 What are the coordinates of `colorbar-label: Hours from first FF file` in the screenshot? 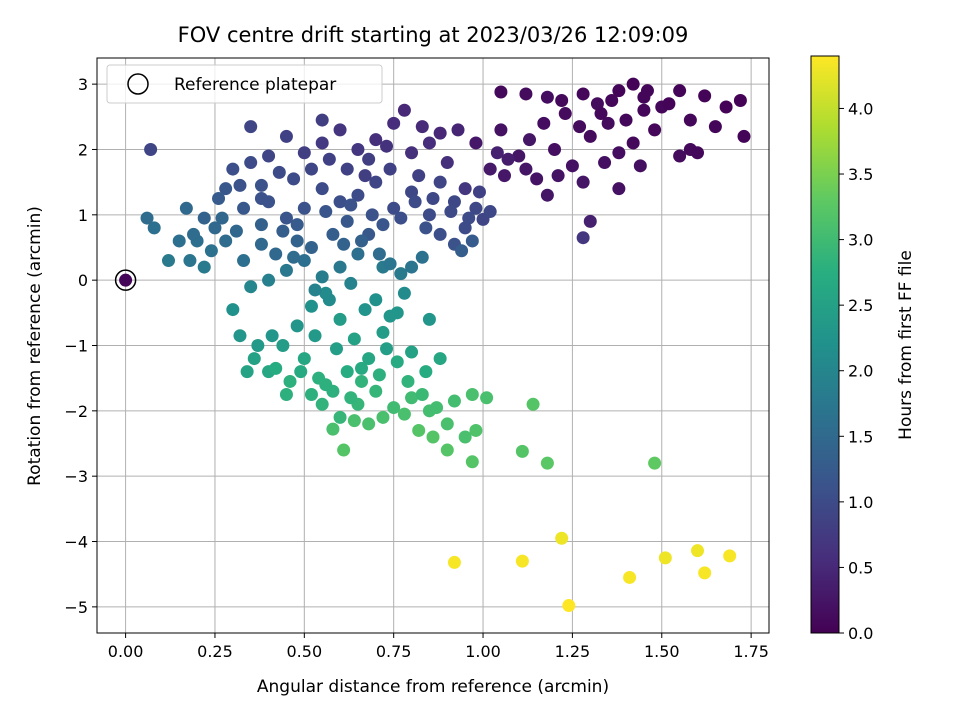 It's located at (906, 345).